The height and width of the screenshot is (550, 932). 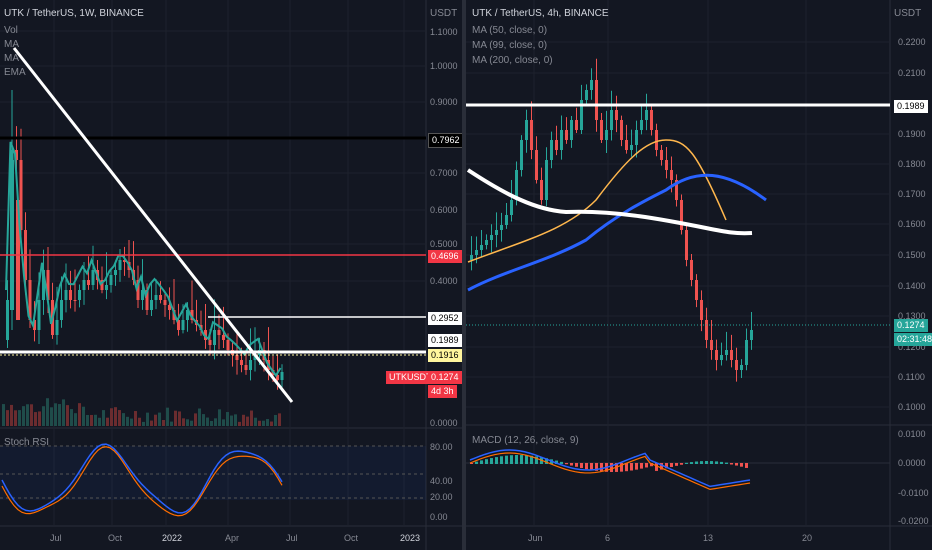 What do you see at coordinates (913, 521) in the screenshot?
I see `osc-tick: -0.0200` at bounding box center [913, 521].